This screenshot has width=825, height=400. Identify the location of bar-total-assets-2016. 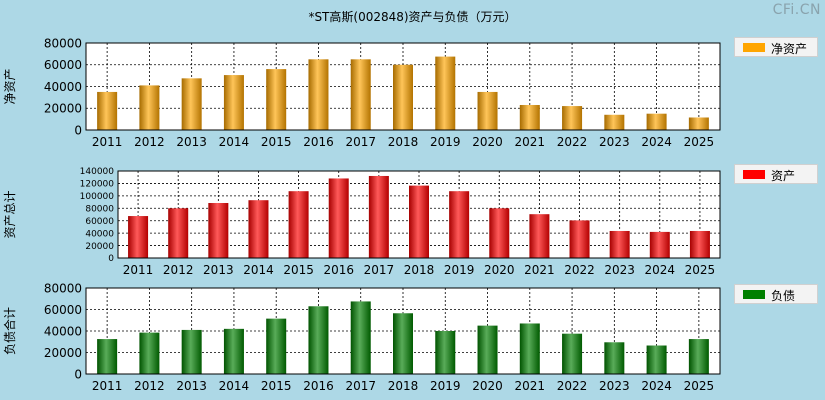
(338, 218).